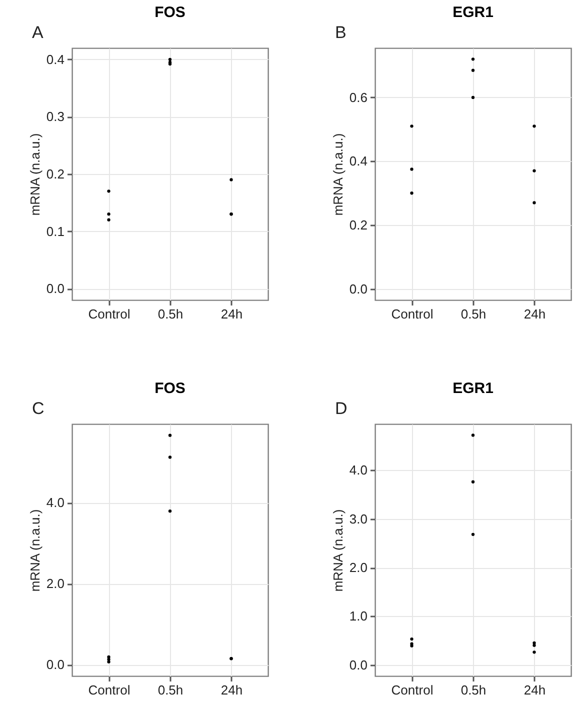  What do you see at coordinates (38, 408) in the screenshot?
I see `text: C` at bounding box center [38, 408].